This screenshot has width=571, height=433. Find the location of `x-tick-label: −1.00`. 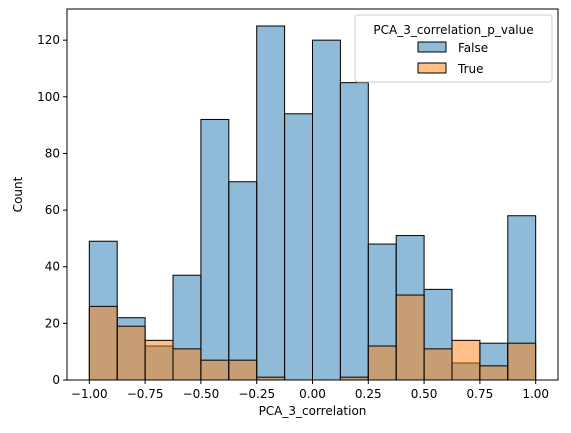

x-tick-label: −1.00 is located at coordinates (89, 394).